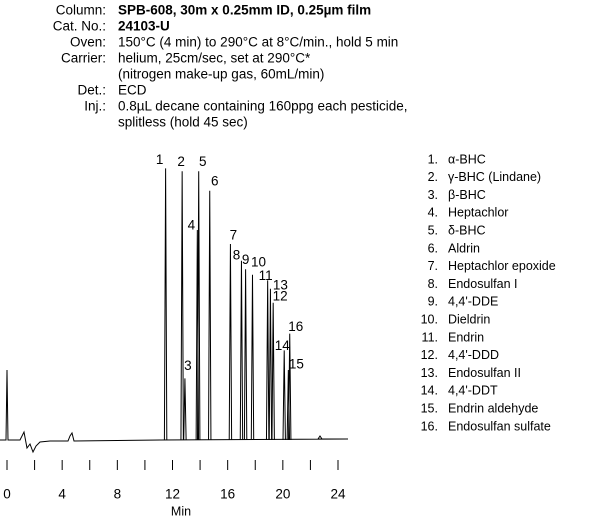 The image size is (602, 521). I want to click on x-tick-label: 24, so click(338, 494).